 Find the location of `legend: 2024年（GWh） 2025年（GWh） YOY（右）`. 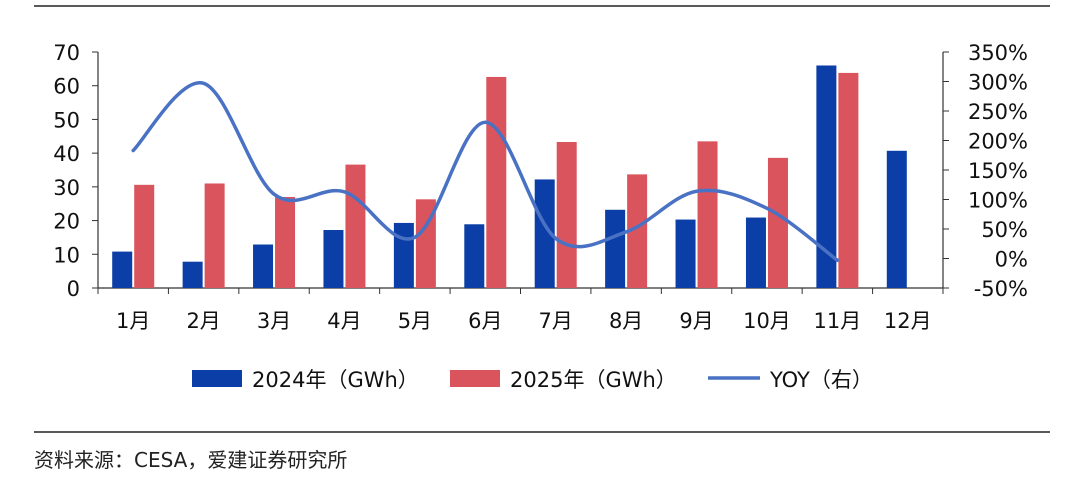

legend: 2024年（GWh） 2025年（GWh） YOY（右） is located at coordinates (532, 380).